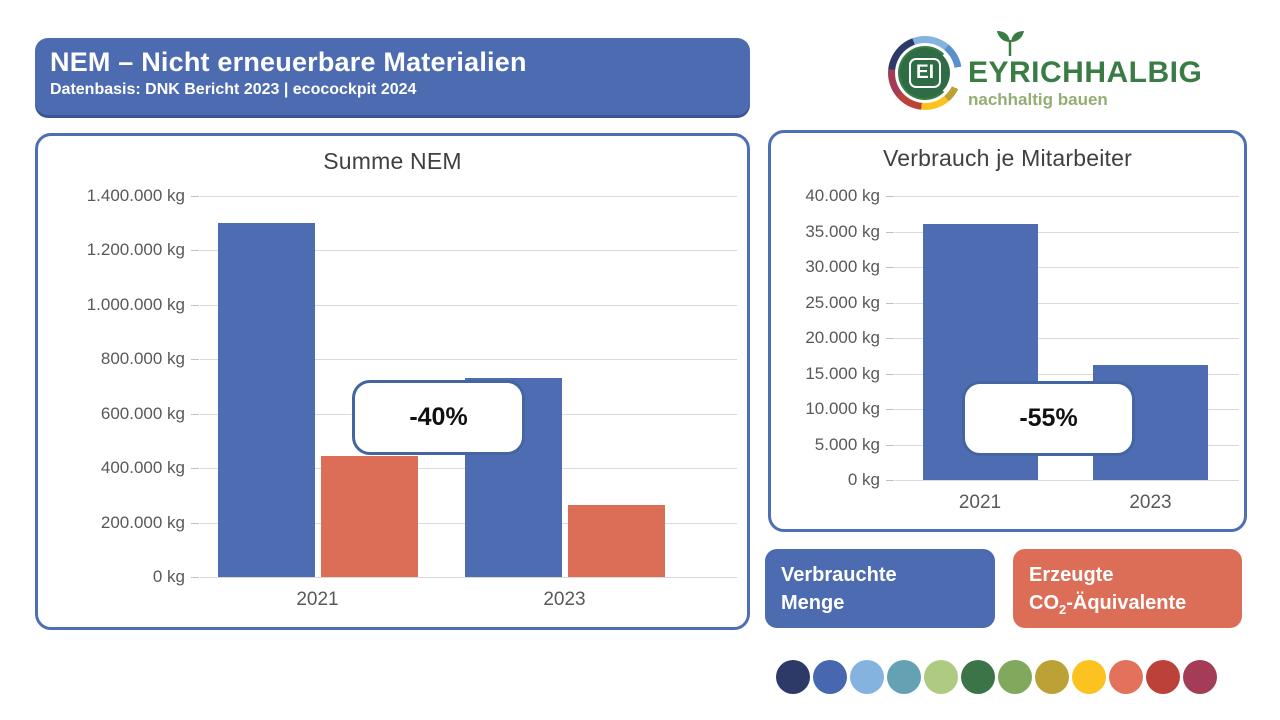 This screenshot has height=720, width=1280. Describe the element at coordinates (1010, 43) in the screenshot. I see `leaf-icon` at that location.